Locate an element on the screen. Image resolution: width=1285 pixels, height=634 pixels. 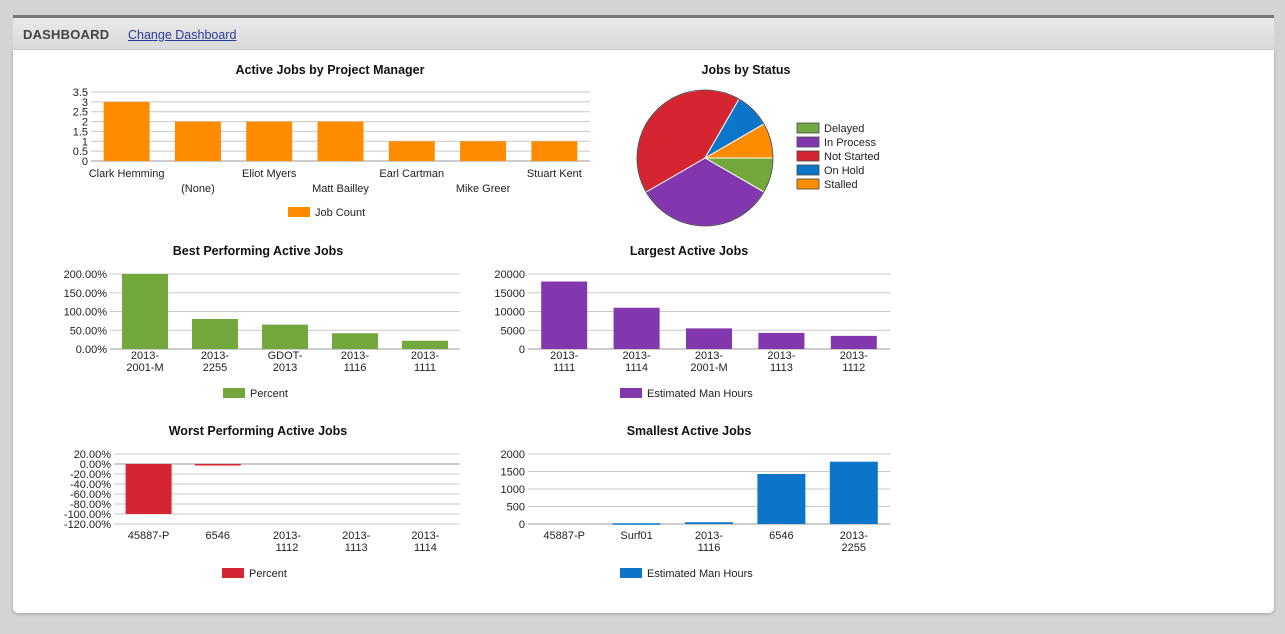
x-tick-label: (None) is located at coordinates (198, 189).